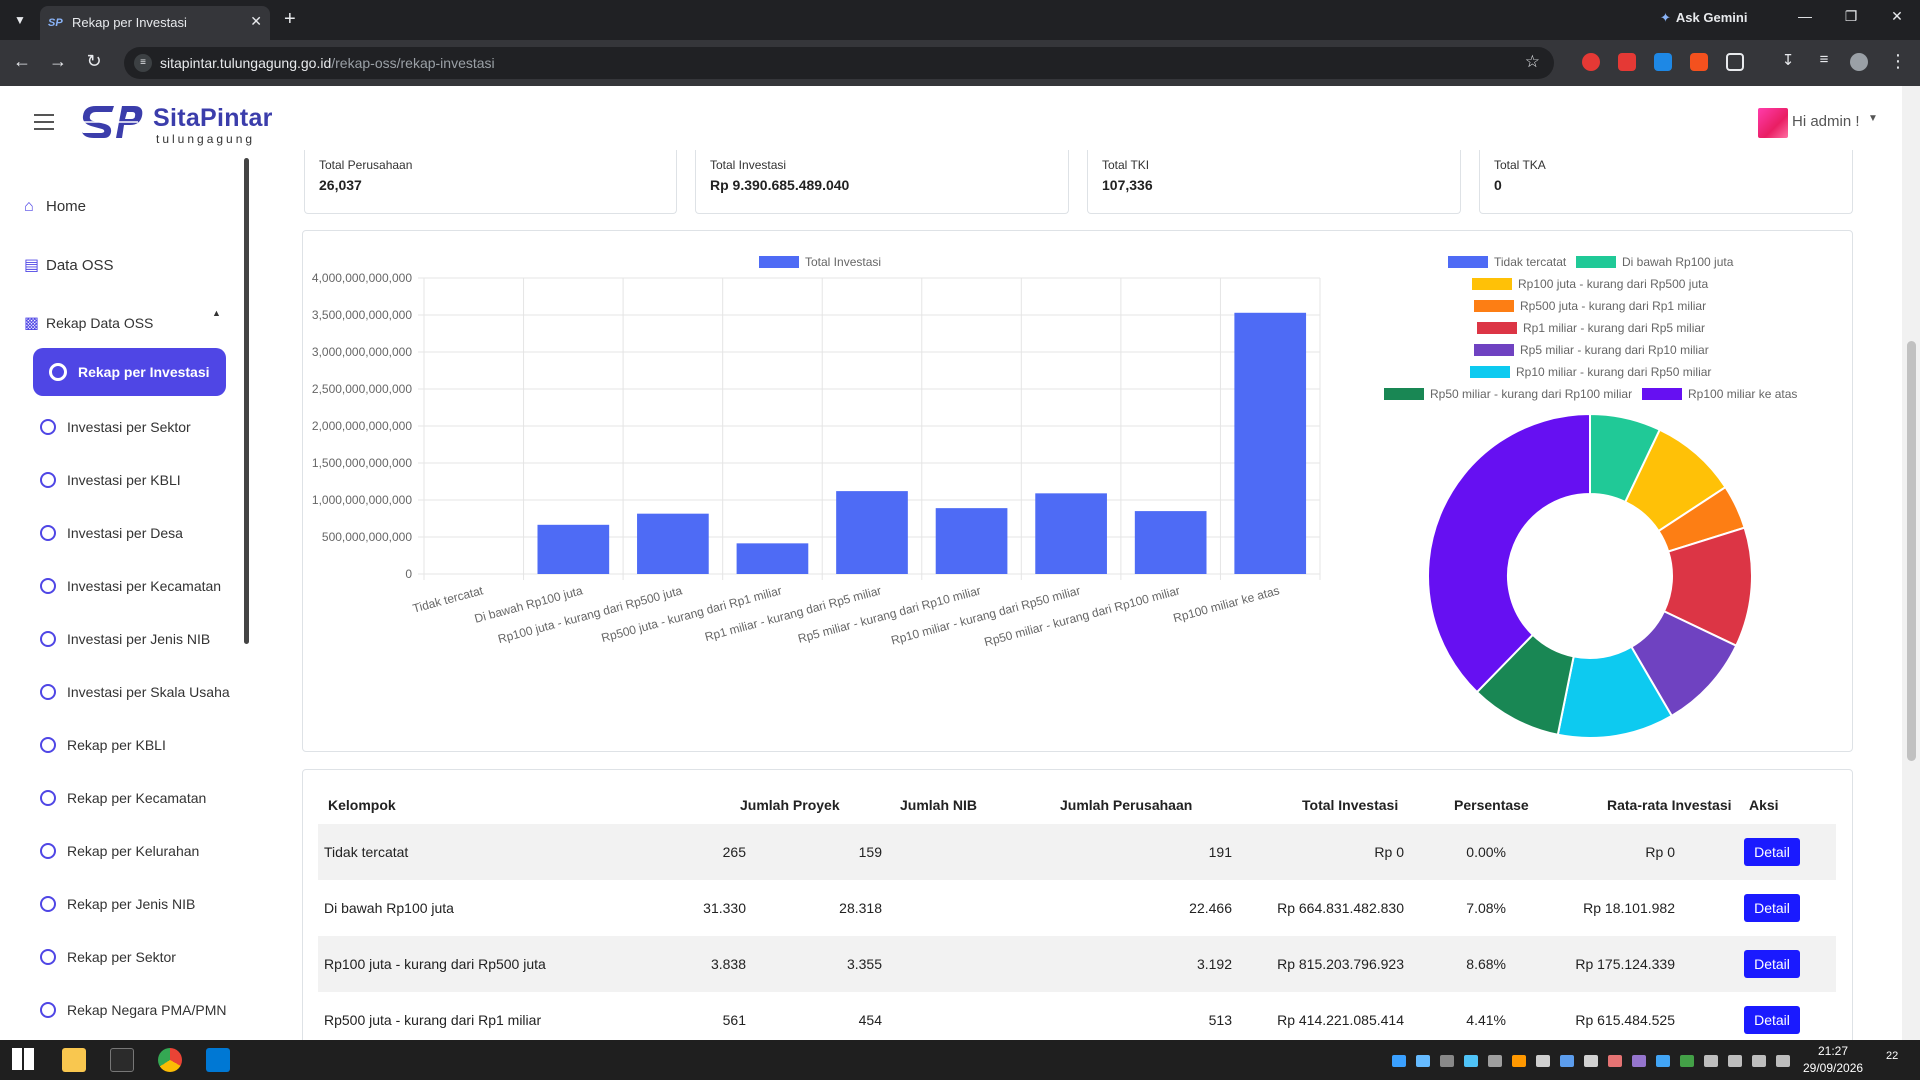 The width and height of the screenshot is (1920, 1080). What do you see at coordinates (1759, 1061) in the screenshot?
I see `volume-icon` at bounding box center [1759, 1061].